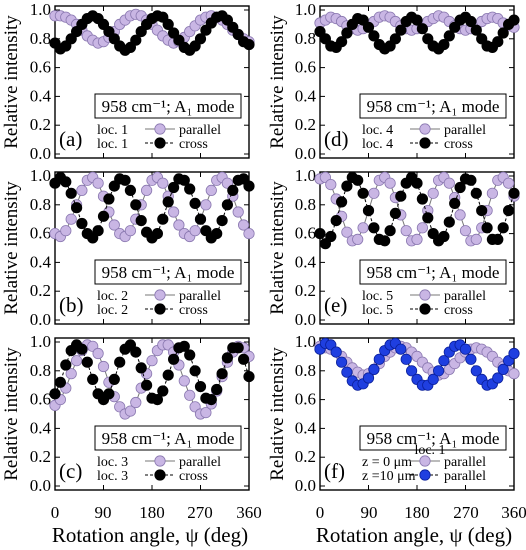  Describe the element at coordinates (306, 95) in the screenshot. I see `y-tick-label: 0.4` at that location.